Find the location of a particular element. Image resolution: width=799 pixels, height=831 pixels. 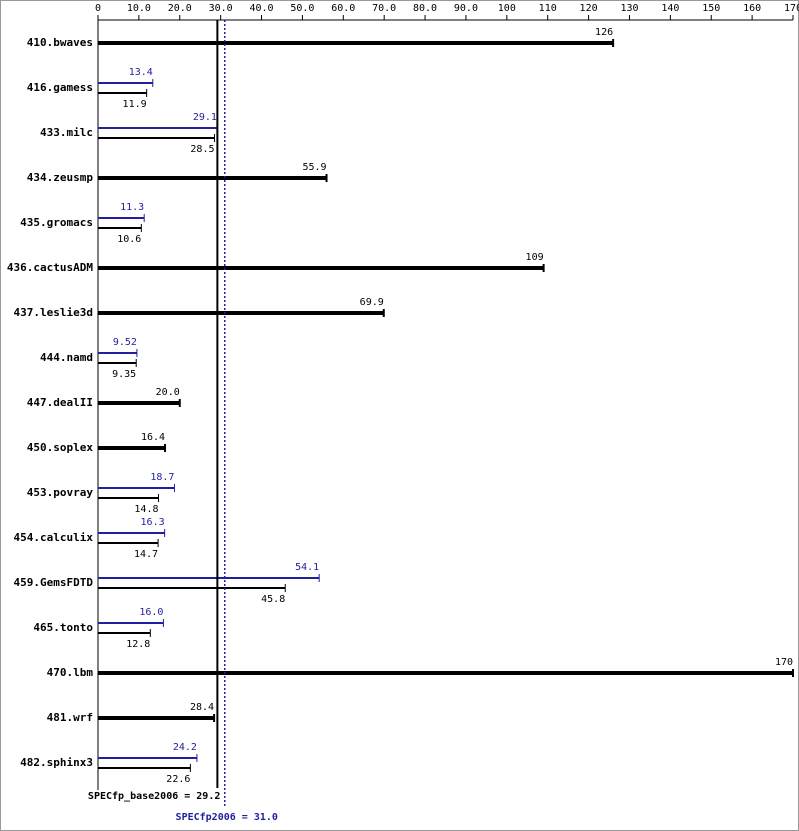

value-label: 14.7 is located at coordinates (146, 554).